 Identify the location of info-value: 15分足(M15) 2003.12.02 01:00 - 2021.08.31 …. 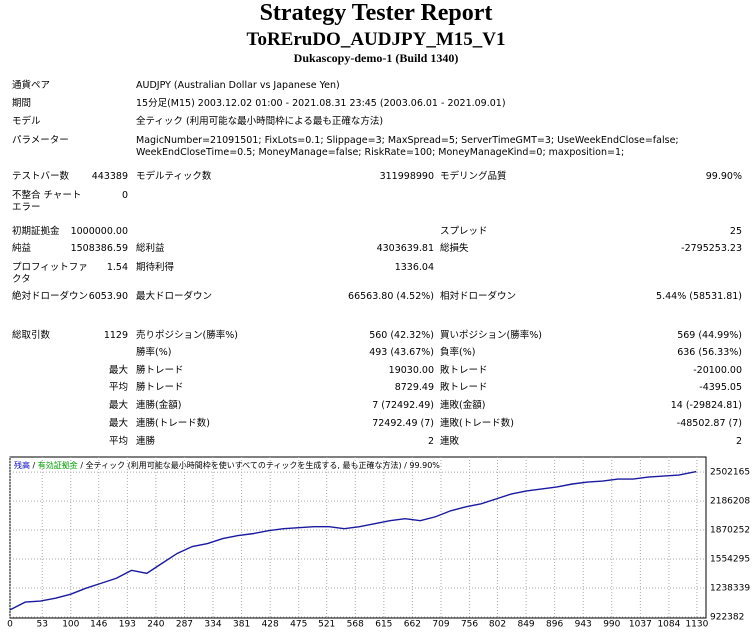
(321, 103).